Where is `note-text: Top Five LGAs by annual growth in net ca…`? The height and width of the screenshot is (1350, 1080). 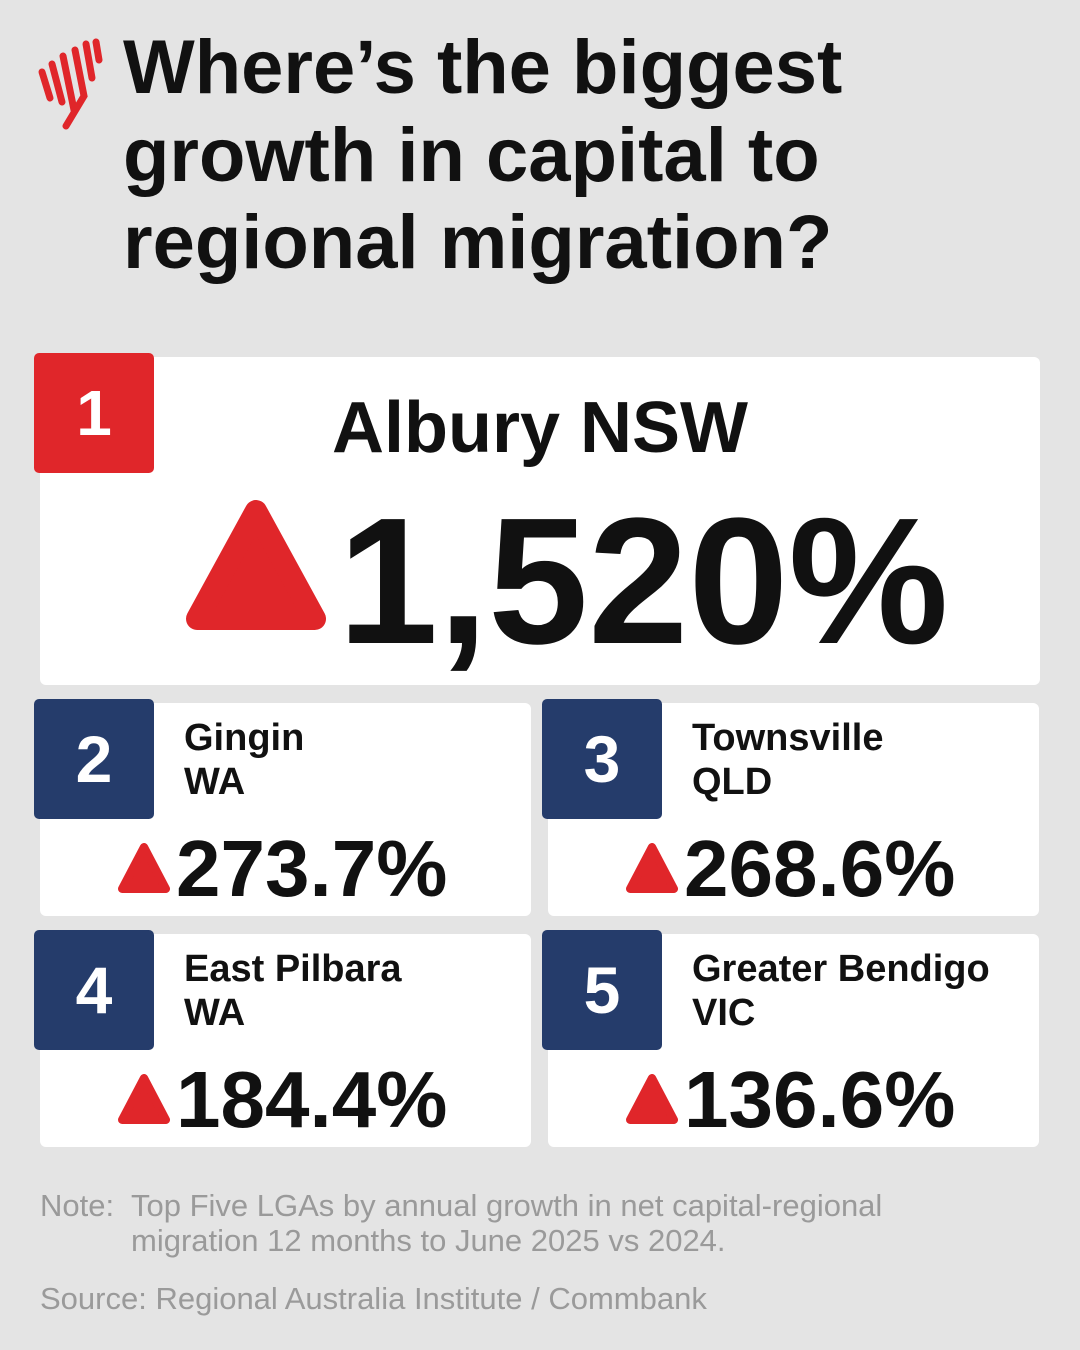 note-text: Top Five LGAs by annual growth in net ca… is located at coordinates (507, 1205).